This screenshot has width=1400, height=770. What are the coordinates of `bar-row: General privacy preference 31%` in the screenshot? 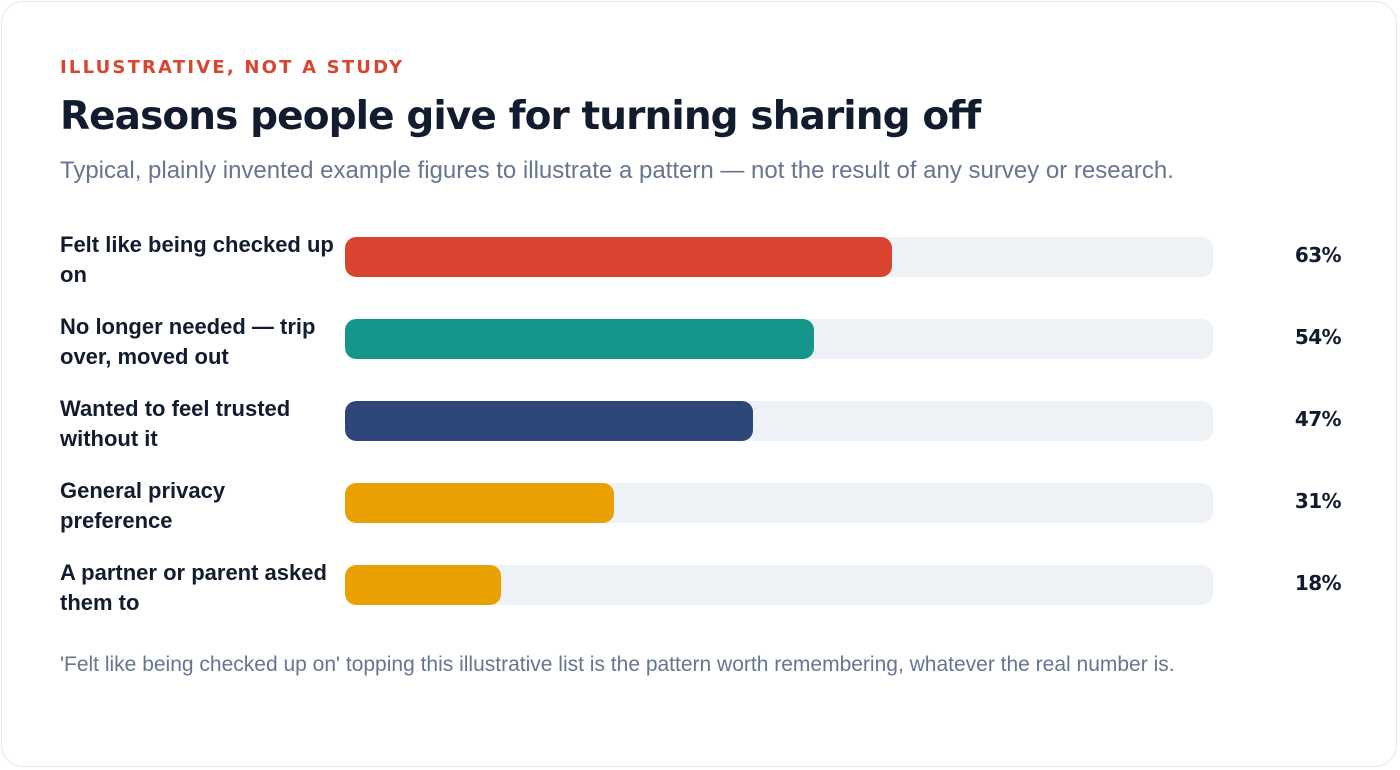 It's located at (700, 517).